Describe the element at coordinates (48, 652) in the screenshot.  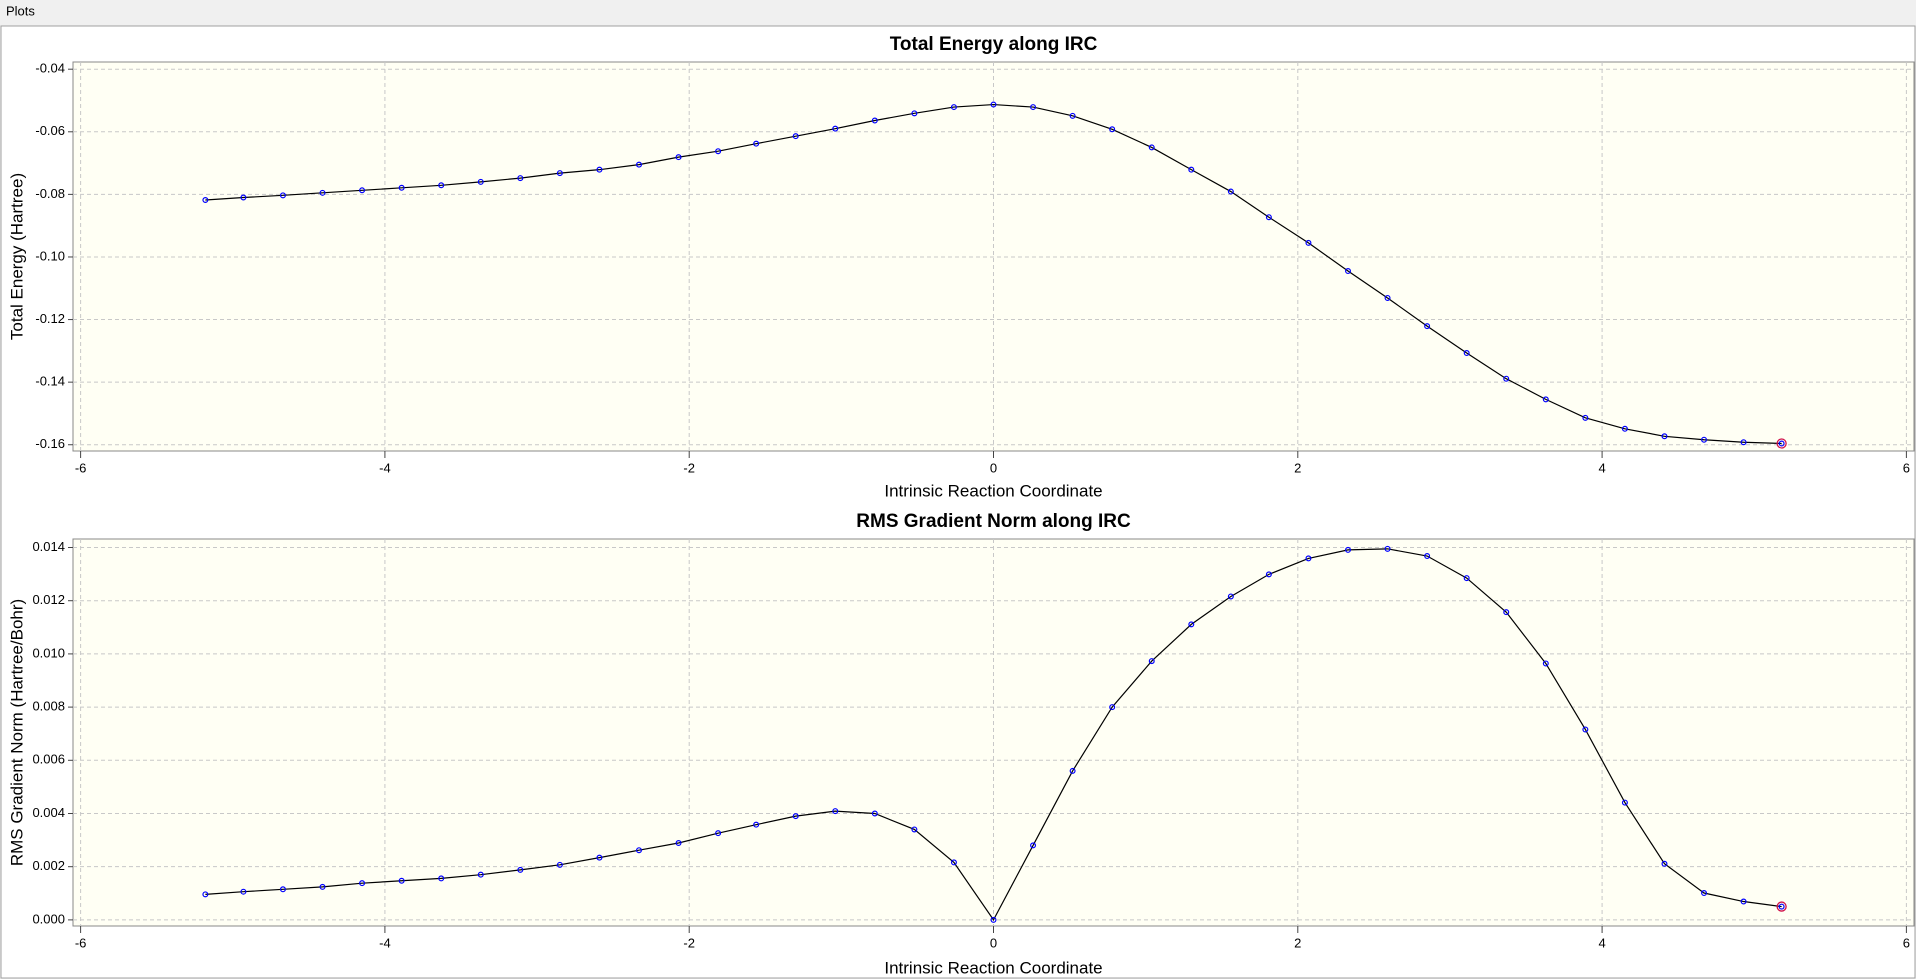
I see `y-tick-label: 0.010` at that location.